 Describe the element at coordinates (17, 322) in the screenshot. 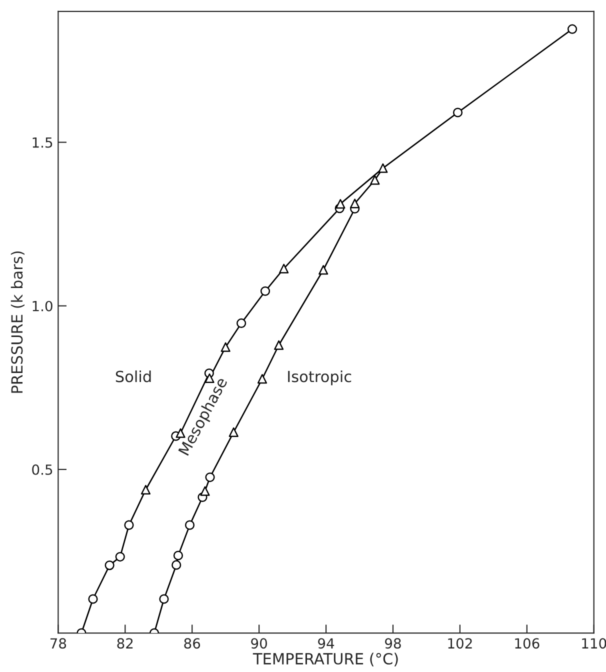

I see `y-axis-title: PRESSURE (k bars)` at that location.